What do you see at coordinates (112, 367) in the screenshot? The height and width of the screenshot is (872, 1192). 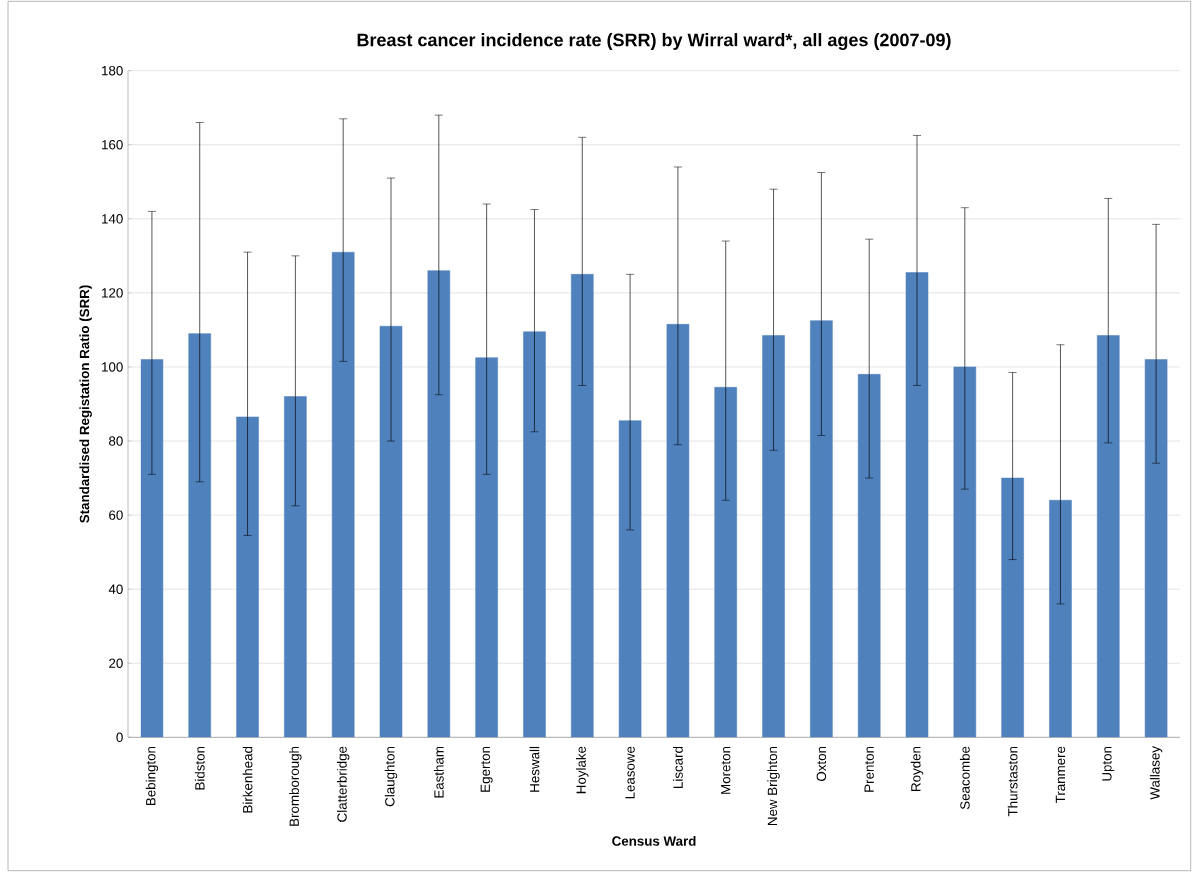 I see `y-tick-label: 100` at bounding box center [112, 367].